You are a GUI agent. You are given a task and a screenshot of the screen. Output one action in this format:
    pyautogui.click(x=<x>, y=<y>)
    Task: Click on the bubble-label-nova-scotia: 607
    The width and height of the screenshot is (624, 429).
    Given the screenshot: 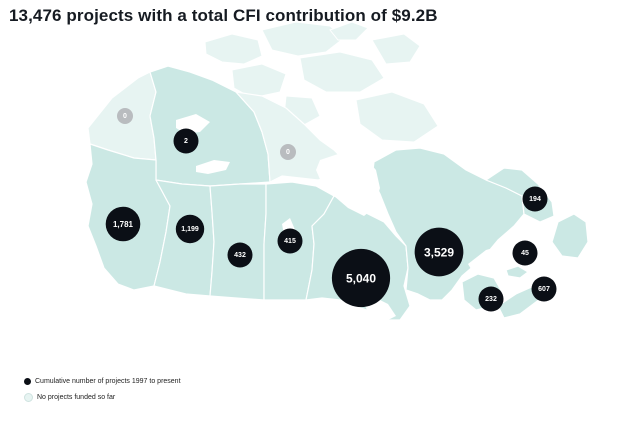 What is the action you would take?
    pyautogui.click(x=544, y=289)
    